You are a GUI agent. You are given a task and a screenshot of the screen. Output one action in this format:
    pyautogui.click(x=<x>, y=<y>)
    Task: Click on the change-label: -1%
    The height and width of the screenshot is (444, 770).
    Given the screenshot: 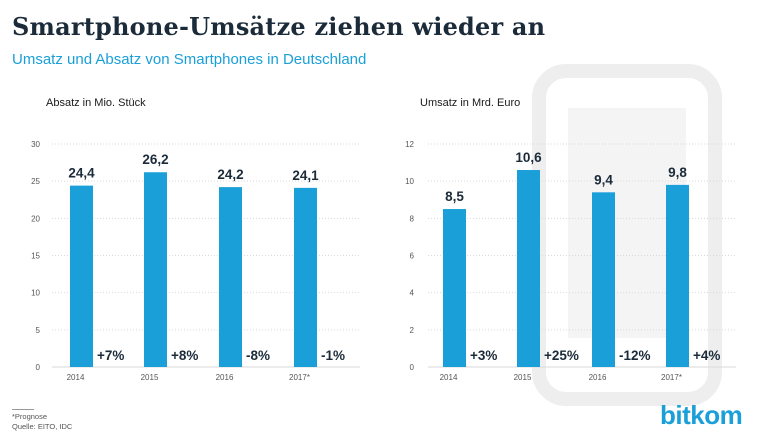 What is the action you would take?
    pyautogui.click(x=333, y=355)
    